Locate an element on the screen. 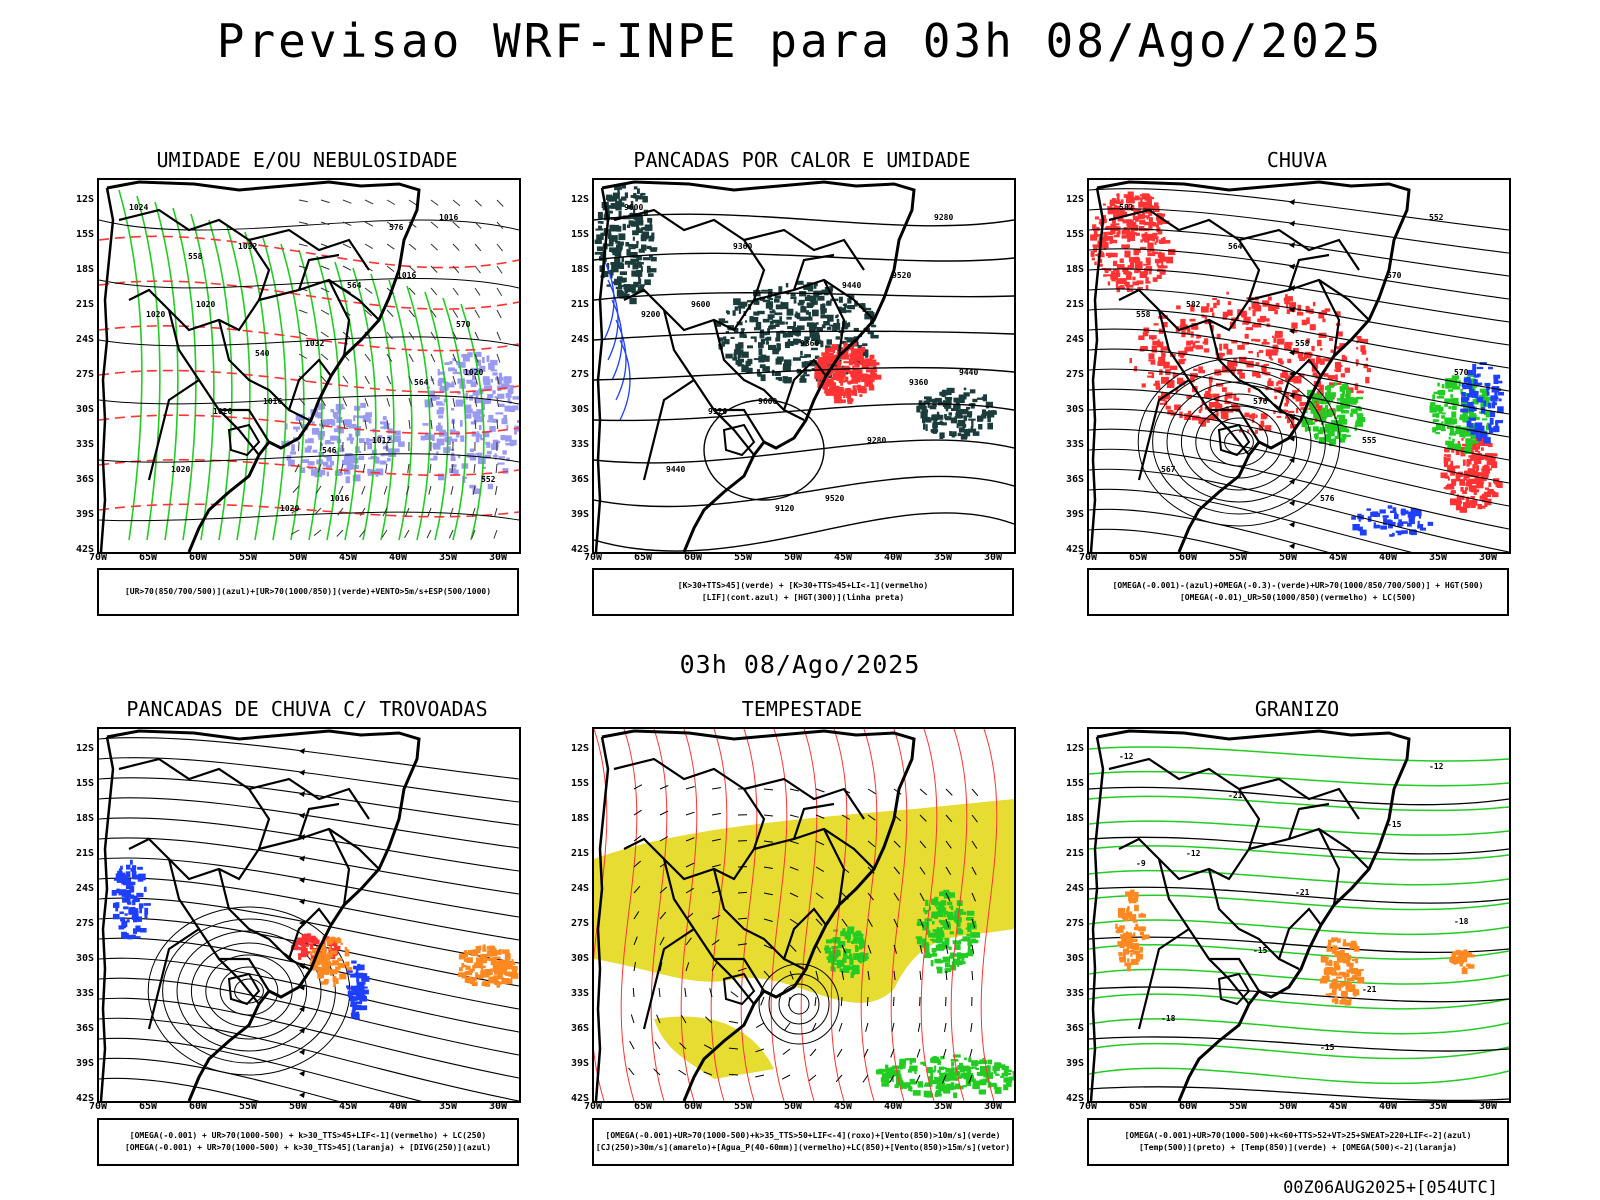  lon-tick-label: 50W is located at coordinates (793, 557).